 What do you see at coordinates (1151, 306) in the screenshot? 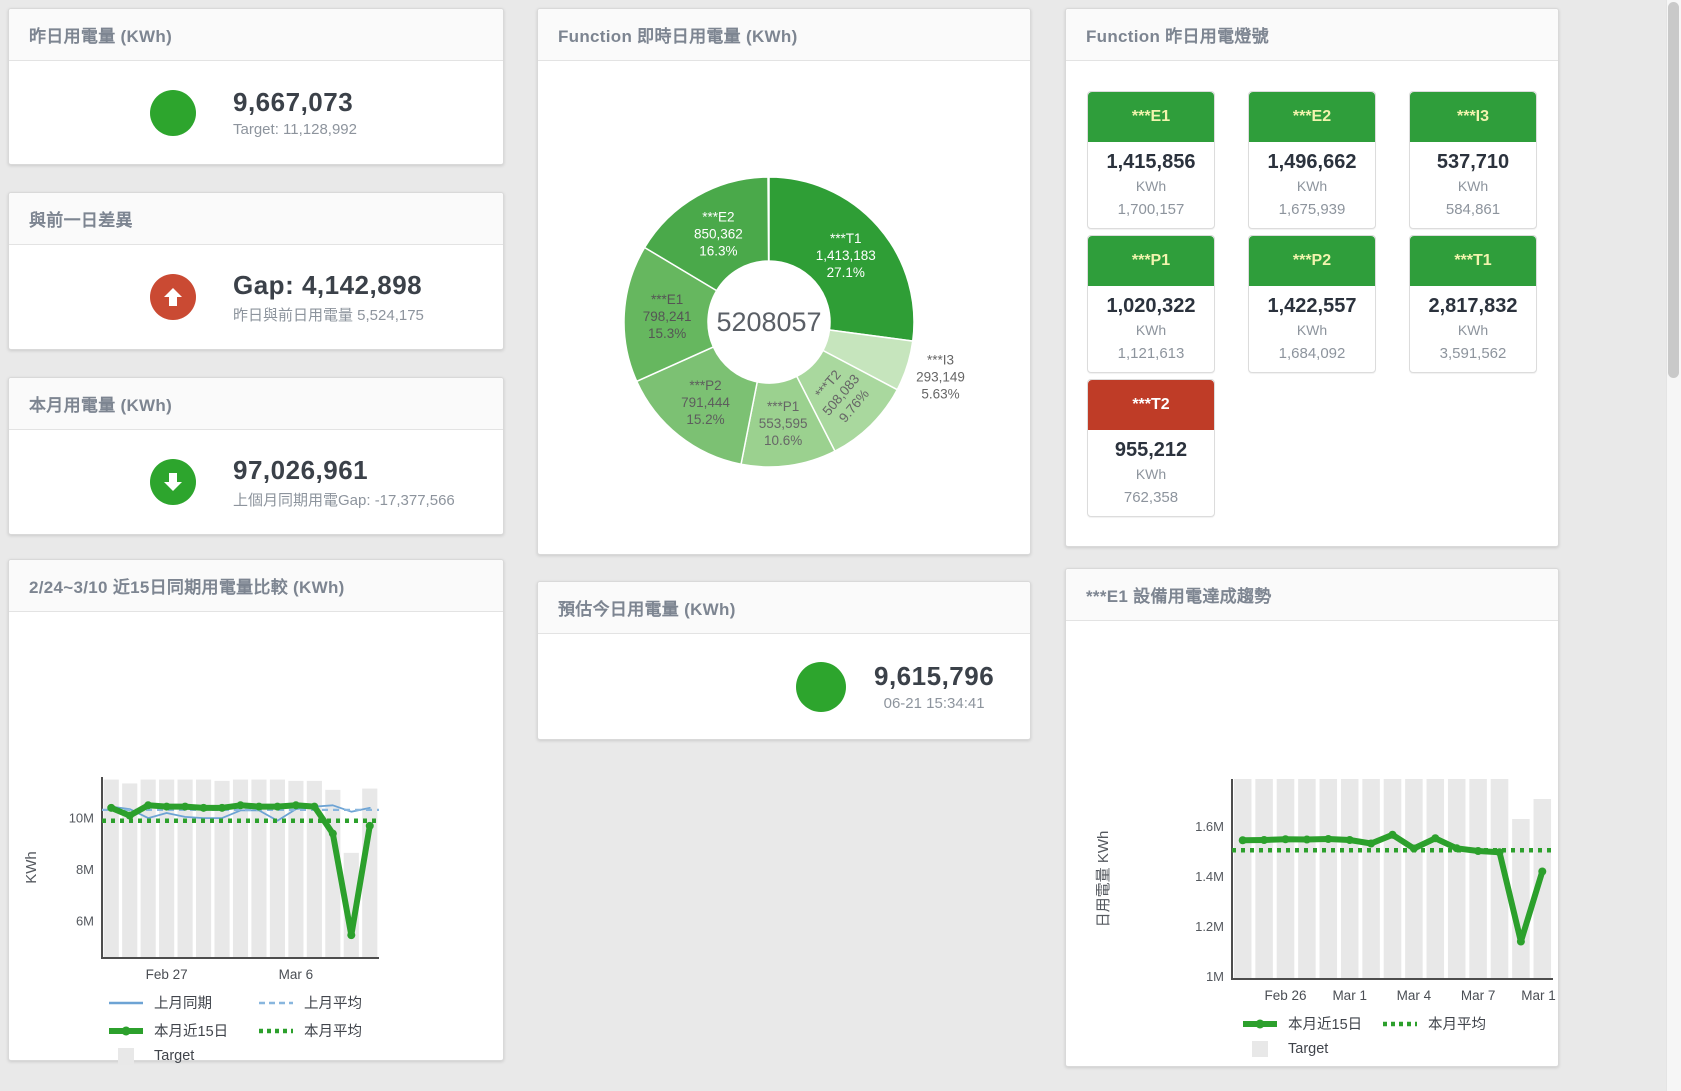
I see `light-card-value: 1,020,322` at bounding box center [1151, 306].